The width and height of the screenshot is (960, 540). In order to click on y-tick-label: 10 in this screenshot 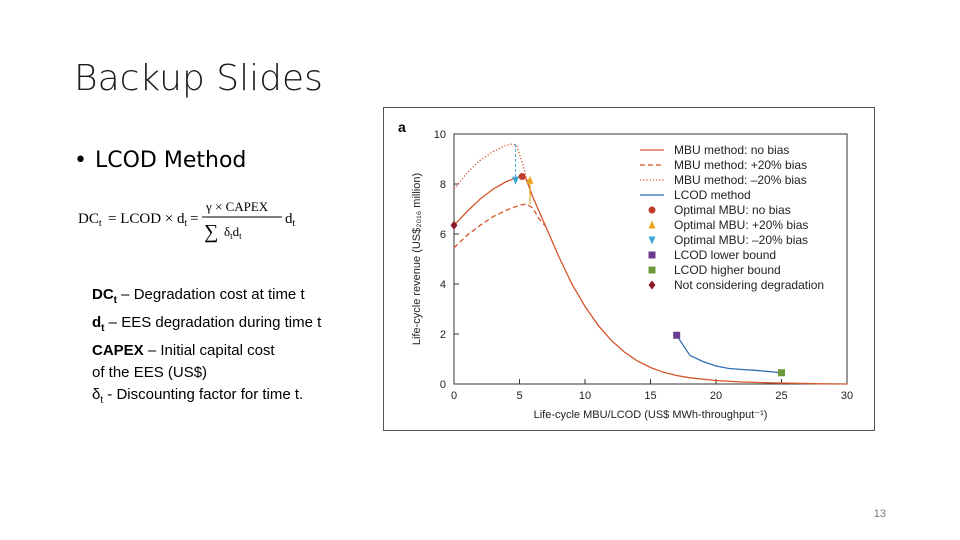, I will do `click(440, 135)`.